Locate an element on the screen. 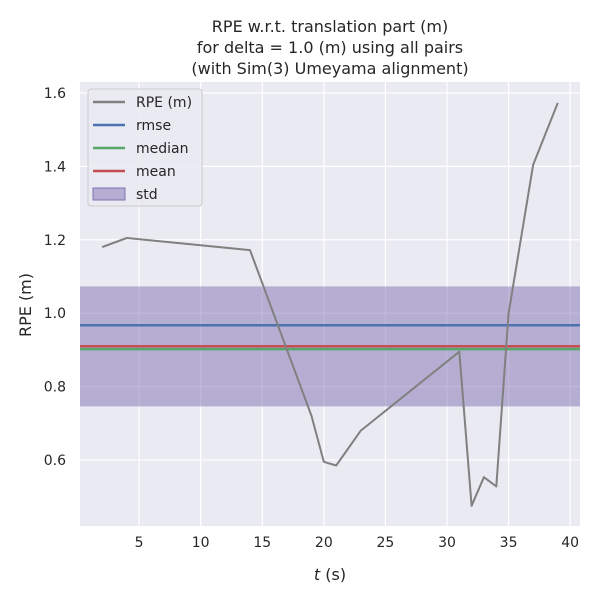  title-line-2: for delta = 1.0 (m) using all pairs is located at coordinates (330, 47).